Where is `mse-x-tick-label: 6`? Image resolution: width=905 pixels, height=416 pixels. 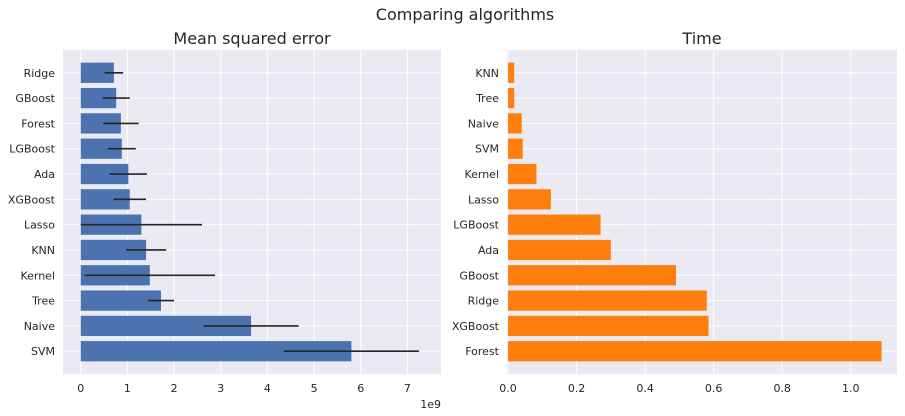
mse-x-tick-label: 6 is located at coordinates (360, 388).